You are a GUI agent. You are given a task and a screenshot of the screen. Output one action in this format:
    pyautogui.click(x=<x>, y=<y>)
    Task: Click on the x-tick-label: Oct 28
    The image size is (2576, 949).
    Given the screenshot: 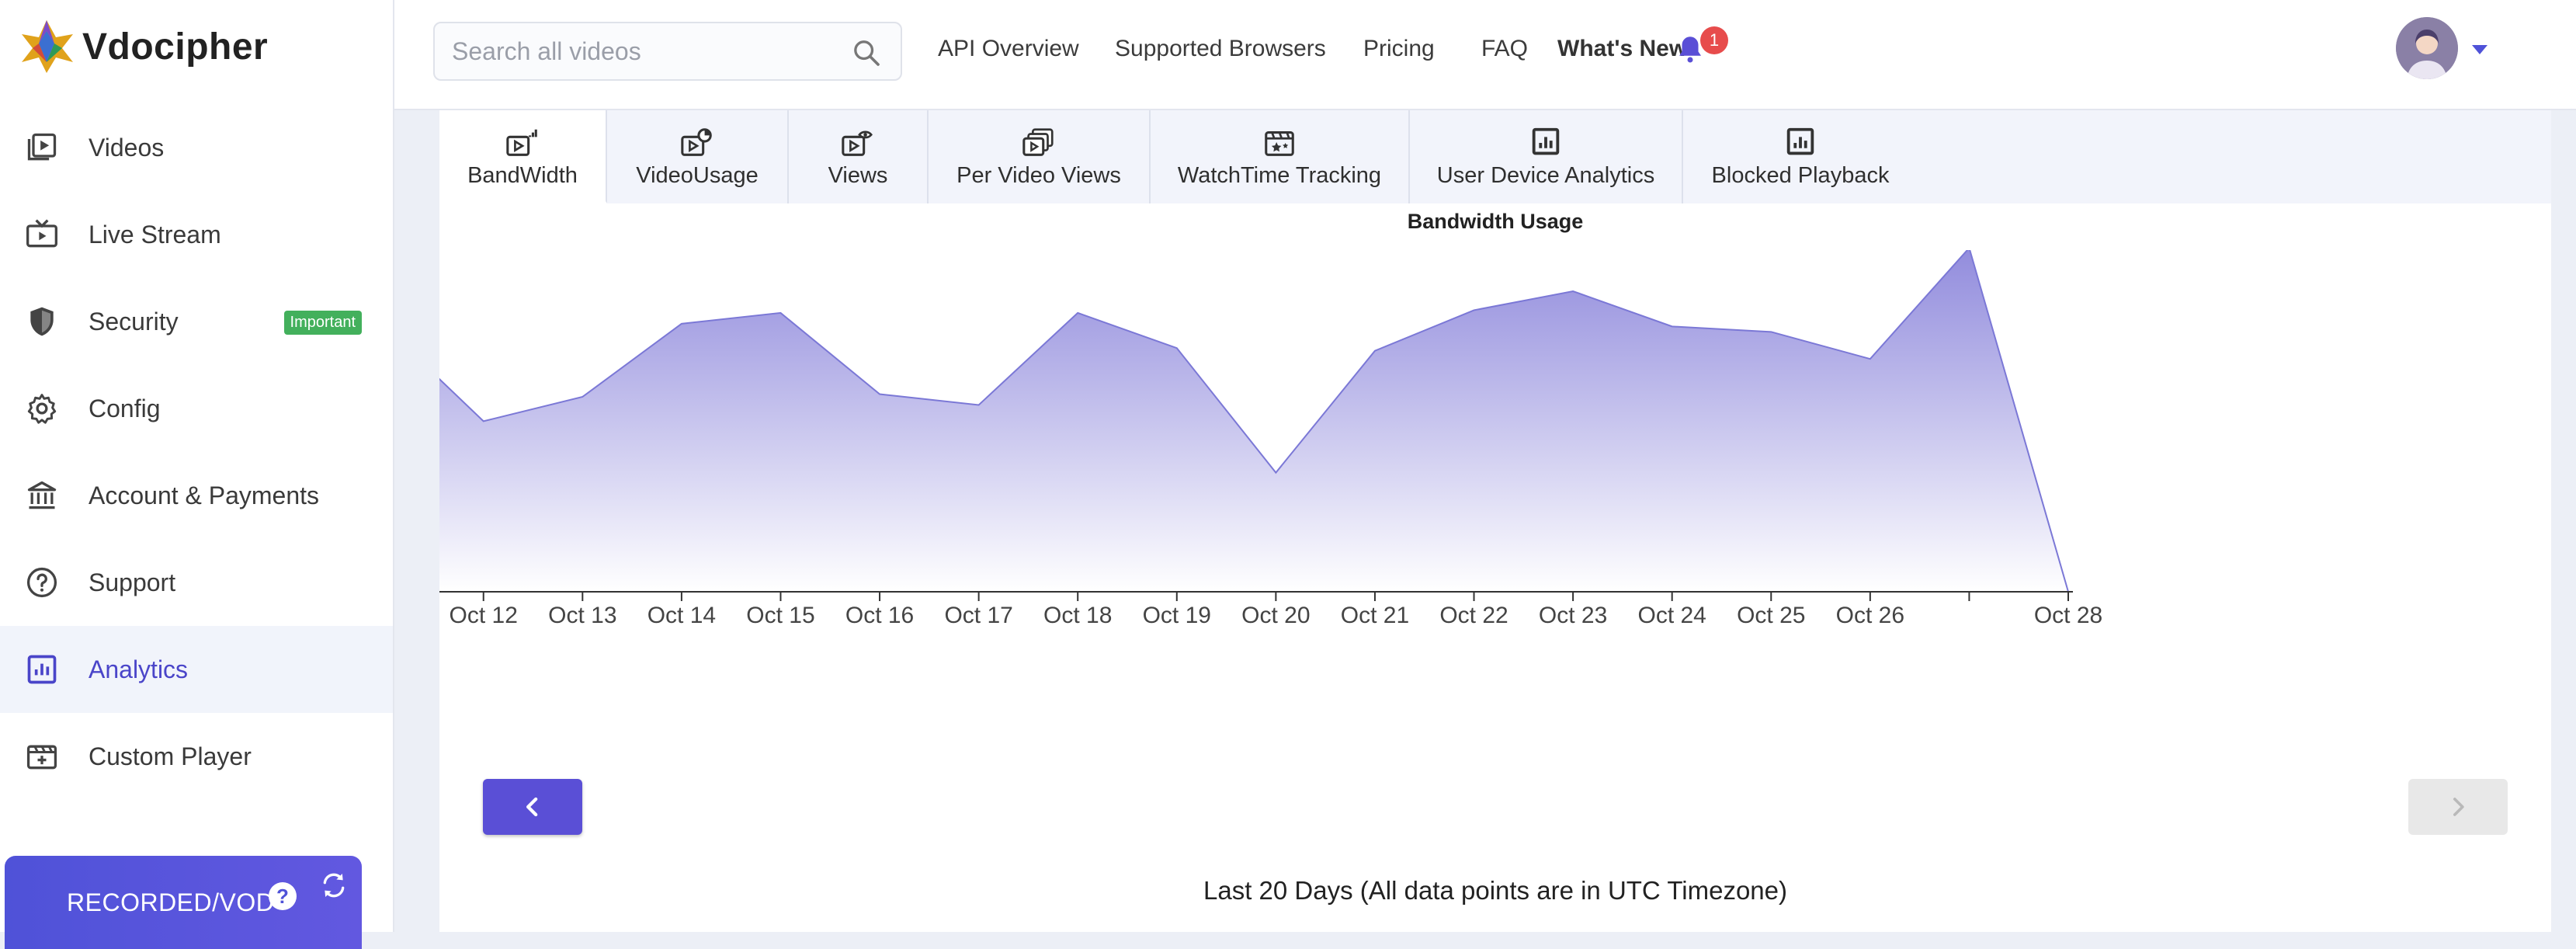 What is the action you would take?
    pyautogui.click(x=2068, y=615)
    